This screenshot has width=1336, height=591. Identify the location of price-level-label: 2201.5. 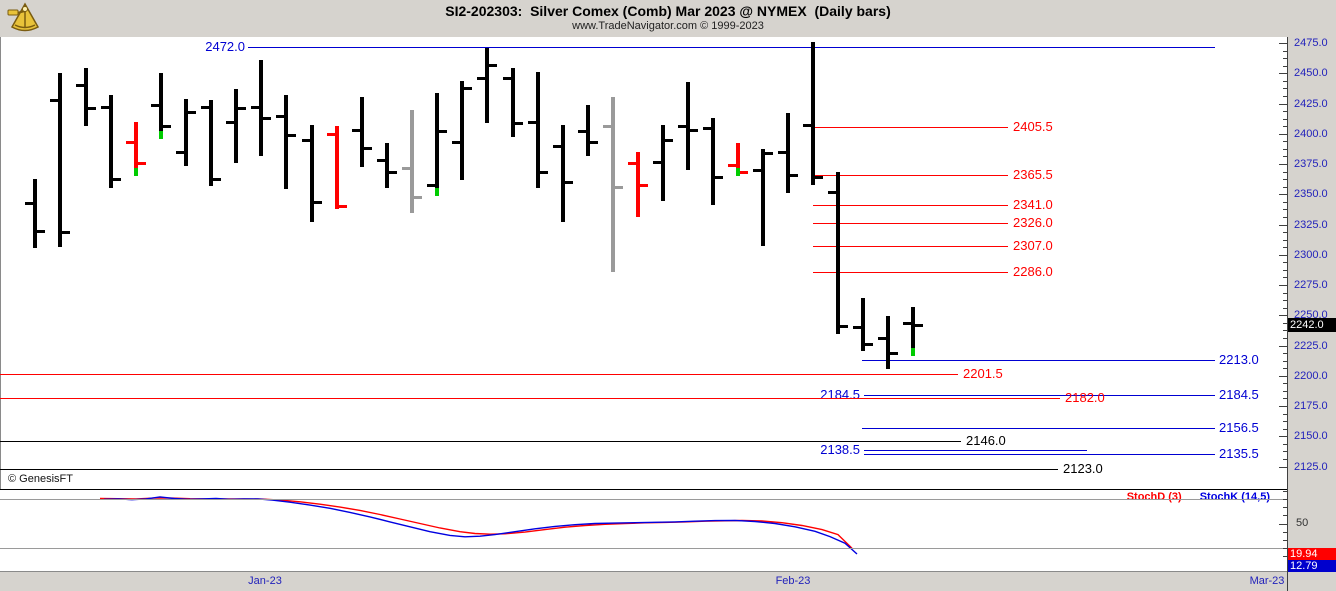
(983, 373).